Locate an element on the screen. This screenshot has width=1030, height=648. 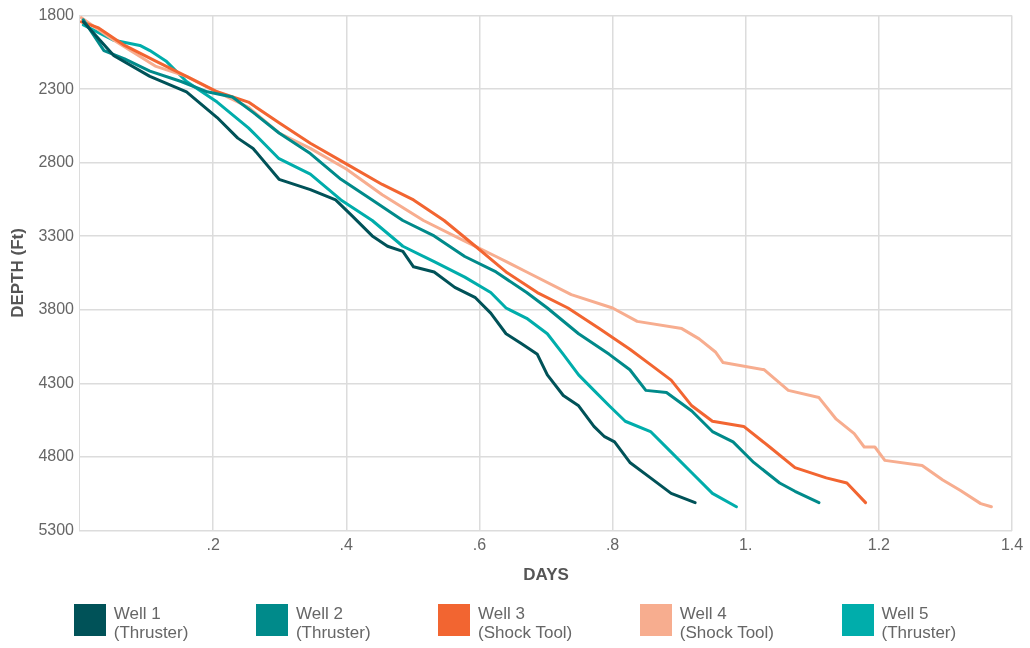
x-tick-label: .6 is located at coordinates (479, 545).